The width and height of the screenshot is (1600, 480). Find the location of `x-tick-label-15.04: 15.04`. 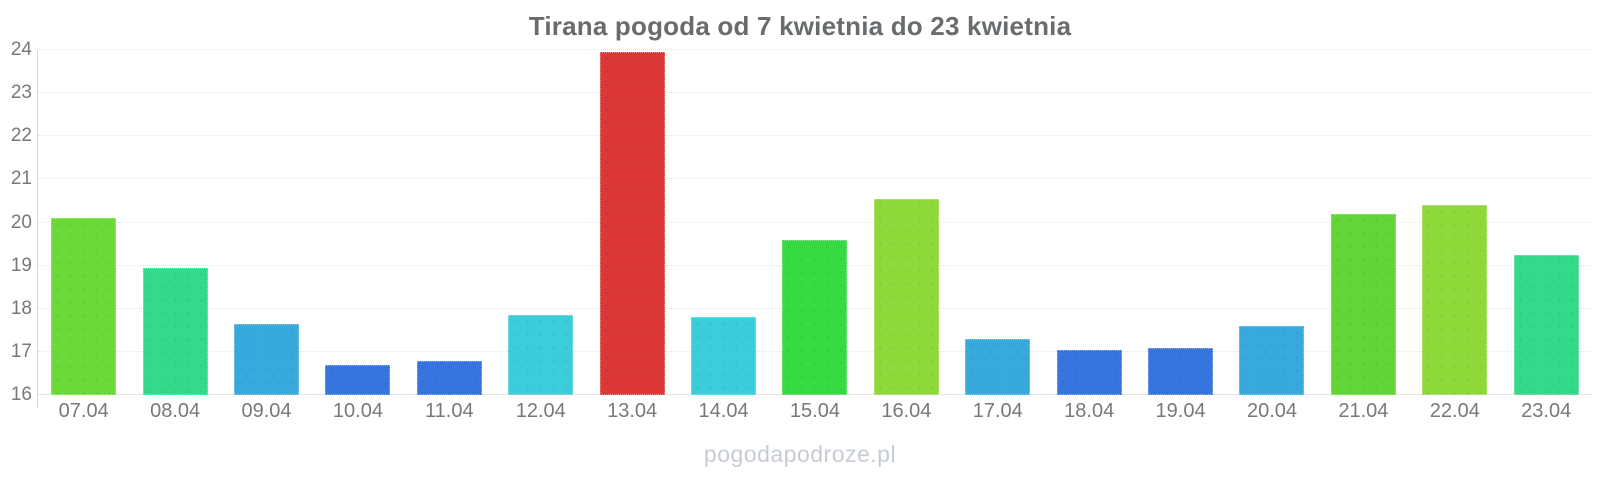

x-tick-label-15.04: 15.04 is located at coordinates (814, 411).